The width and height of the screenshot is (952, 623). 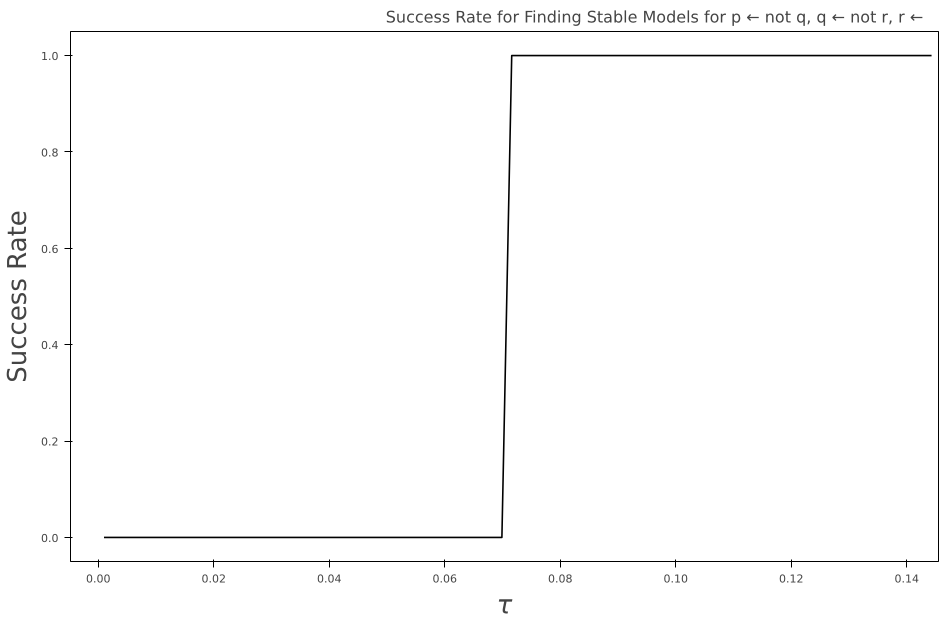 What do you see at coordinates (50, 345) in the screenshot?
I see `y-tick-label: 0.4` at bounding box center [50, 345].